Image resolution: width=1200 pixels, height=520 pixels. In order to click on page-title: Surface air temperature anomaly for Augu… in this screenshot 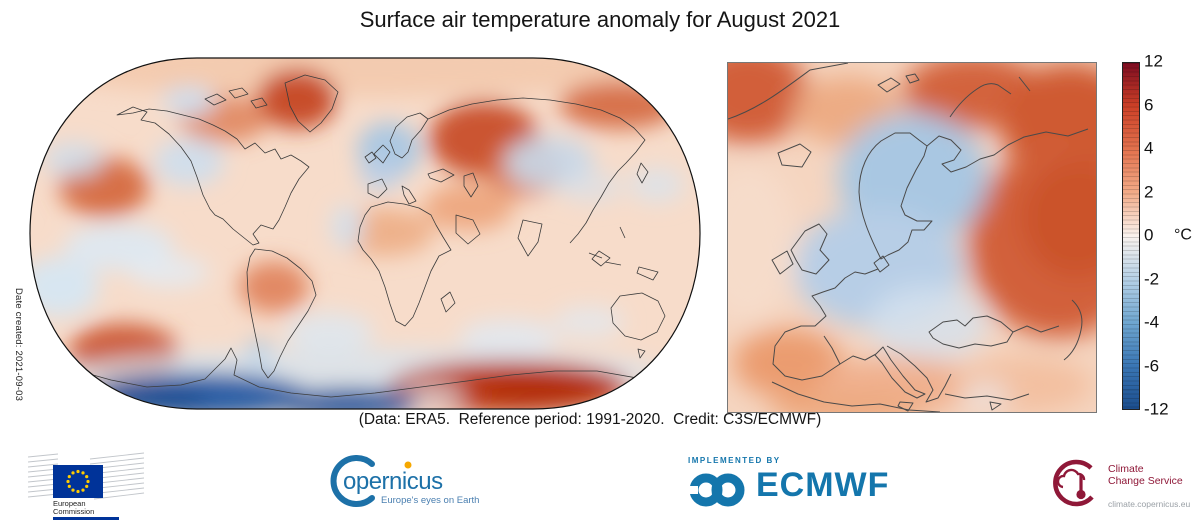, I will do `click(600, 19)`.